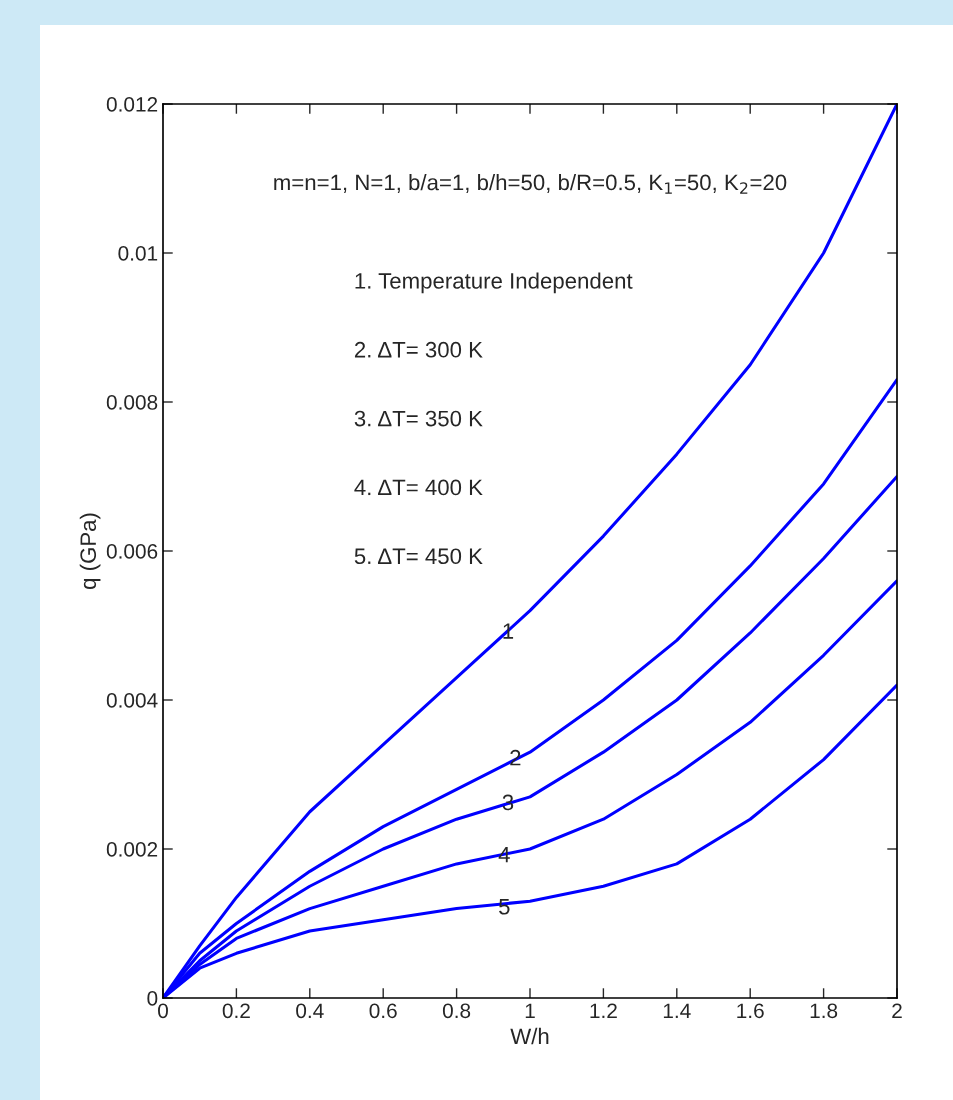 Image resolution: width=953 pixels, height=1100 pixels. What do you see at coordinates (418, 556) in the screenshot?
I see `annotation: 5. ΔT= 450 K` at bounding box center [418, 556].